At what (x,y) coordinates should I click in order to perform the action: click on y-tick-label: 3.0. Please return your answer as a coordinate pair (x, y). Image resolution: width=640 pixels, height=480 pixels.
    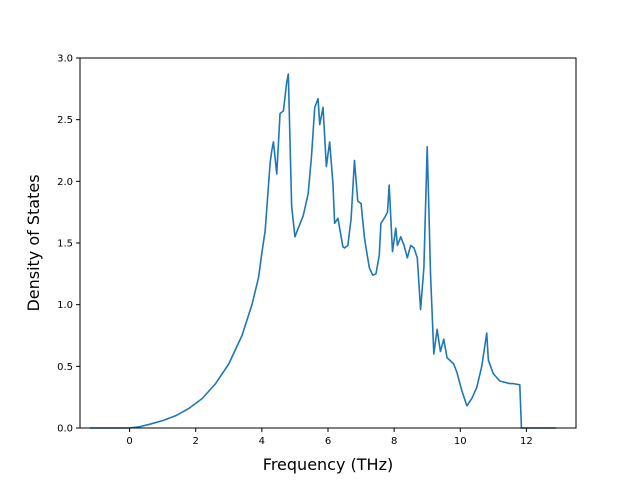
    Looking at the image, I should click on (65, 59).